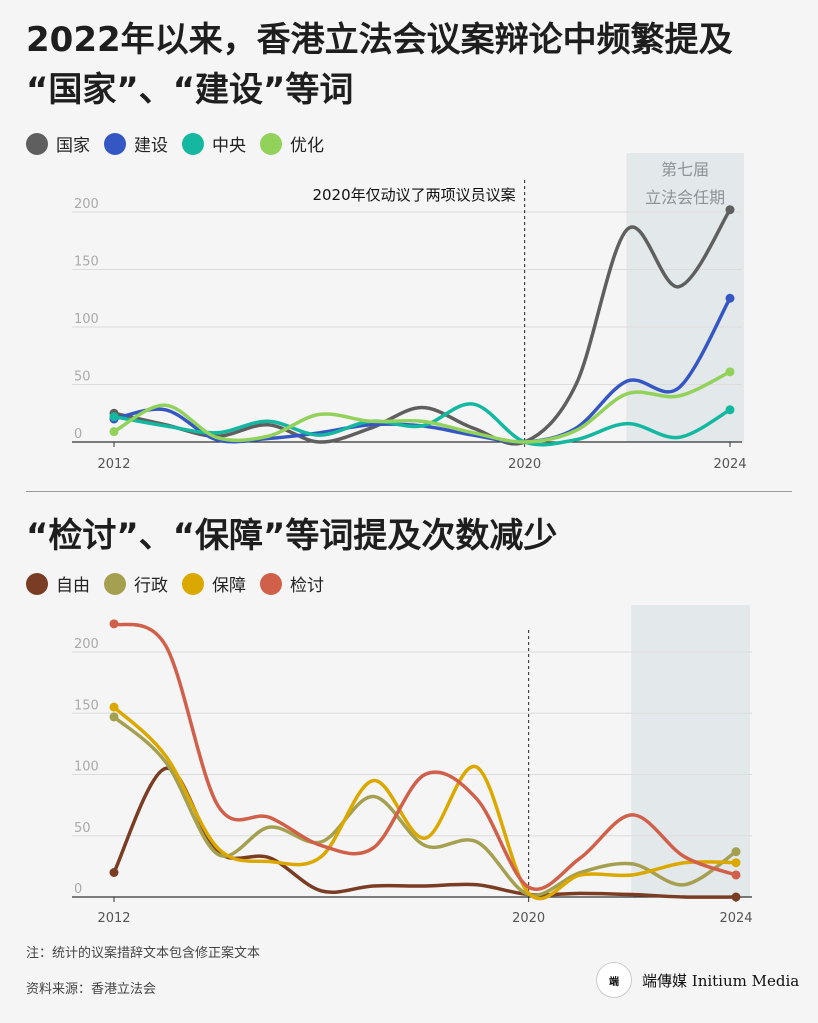 The height and width of the screenshot is (1023, 818). I want to click on legend-item: 保障, so click(214, 583).